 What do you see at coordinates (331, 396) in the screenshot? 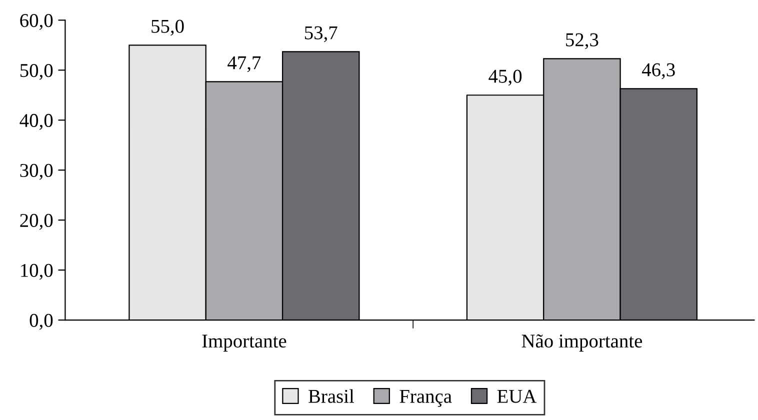
I see `legend-label: Brasil` at bounding box center [331, 396].